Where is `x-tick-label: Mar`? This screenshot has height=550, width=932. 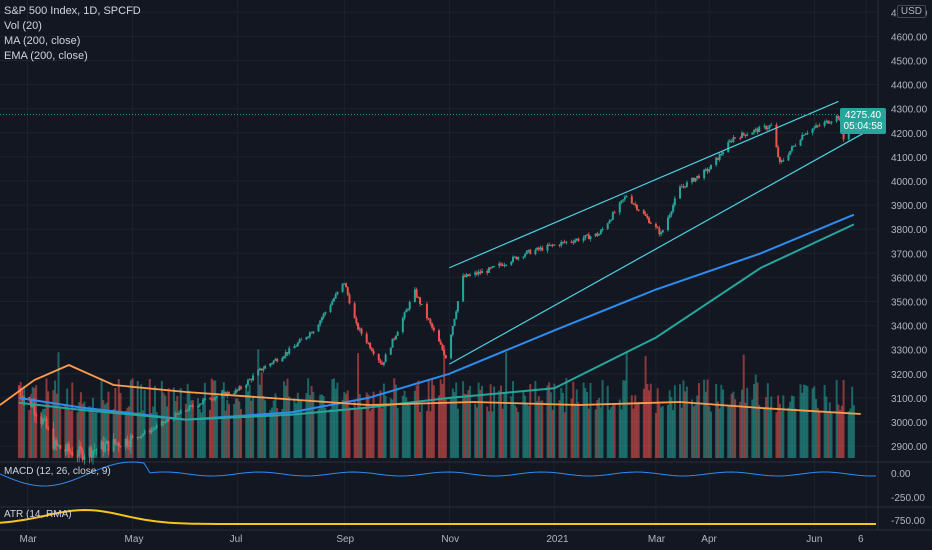 x-tick-label: Mar is located at coordinates (657, 539).